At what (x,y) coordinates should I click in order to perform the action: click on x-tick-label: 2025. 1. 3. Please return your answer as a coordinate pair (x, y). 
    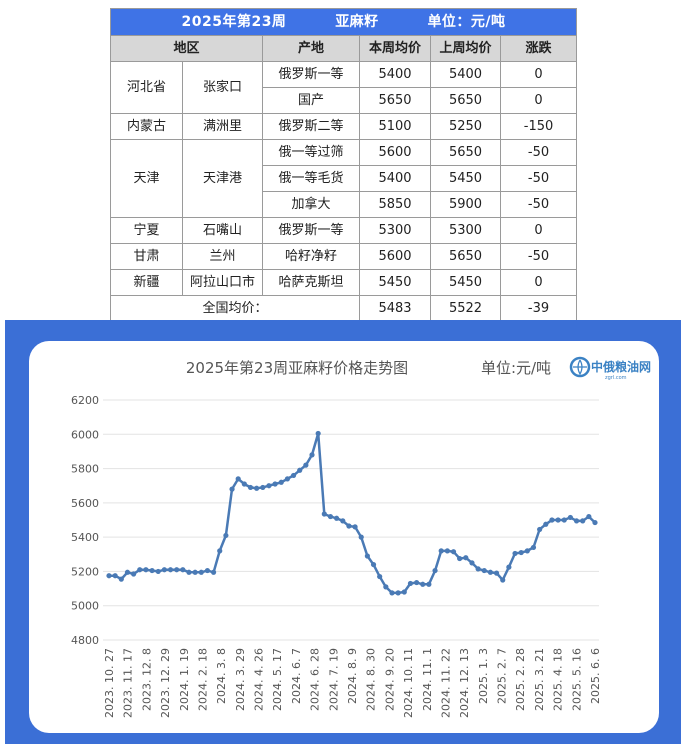
    Looking at the image, I should click on (483, 676).